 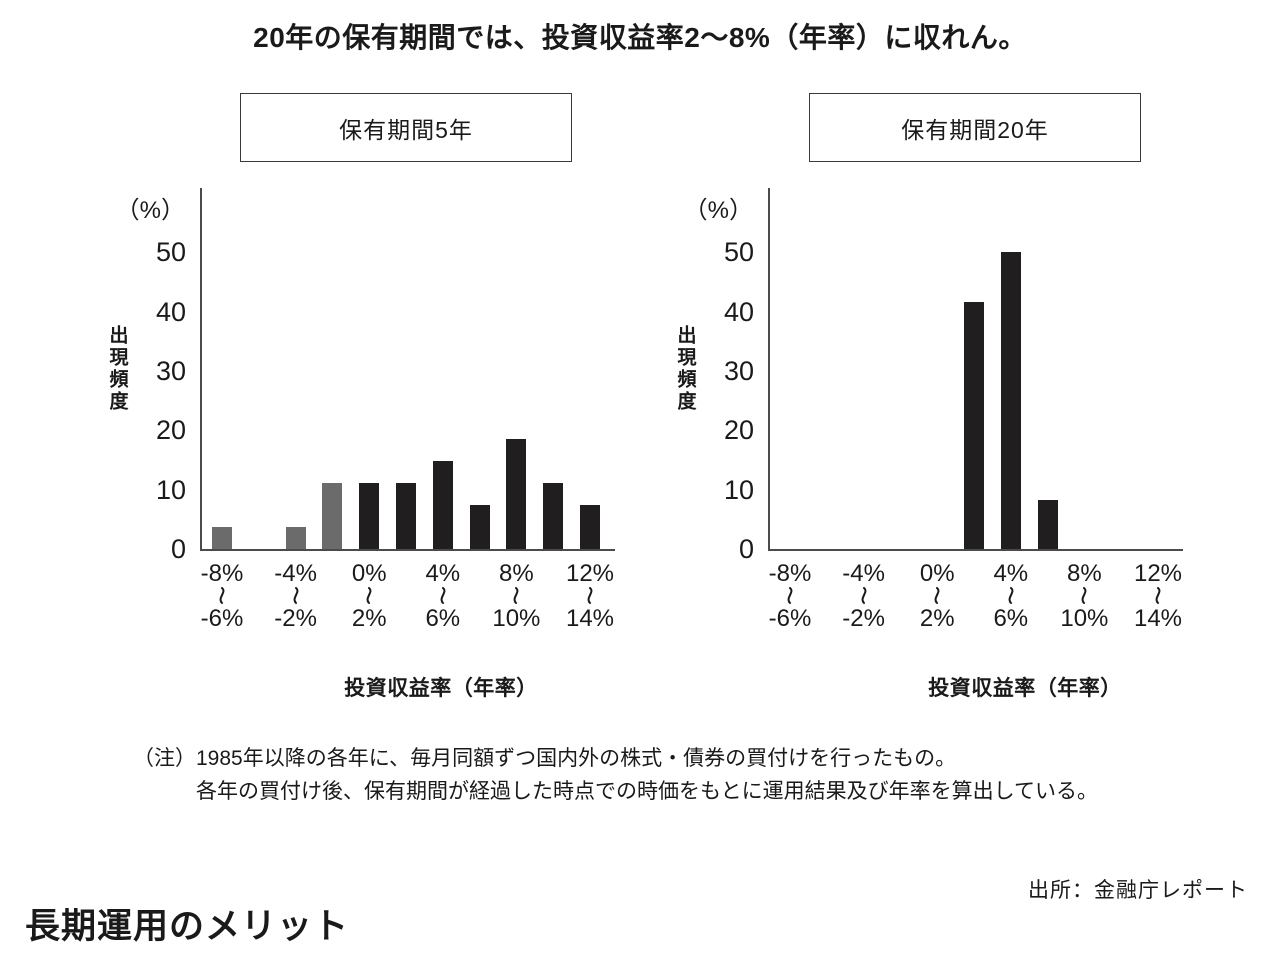 I want to click on period-label-20y: 保有期間20年, so click(x=975, y=127).